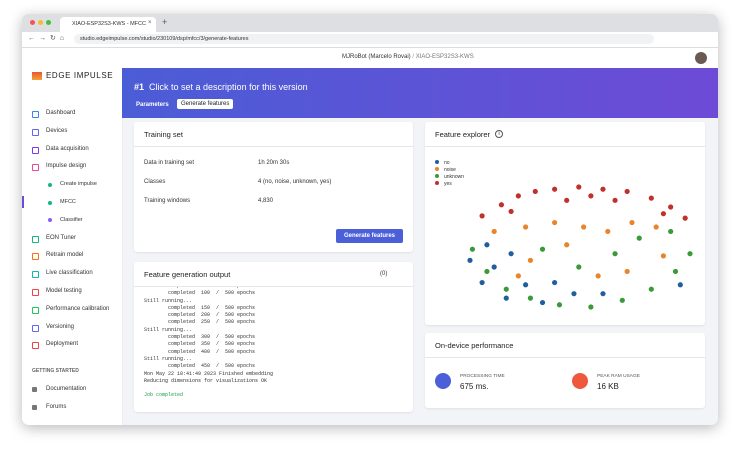 The height and width of the screenshot is (453, 740). Describe the element at coordinates (208, 388) in the screenshot. I see `log-line` at that location.